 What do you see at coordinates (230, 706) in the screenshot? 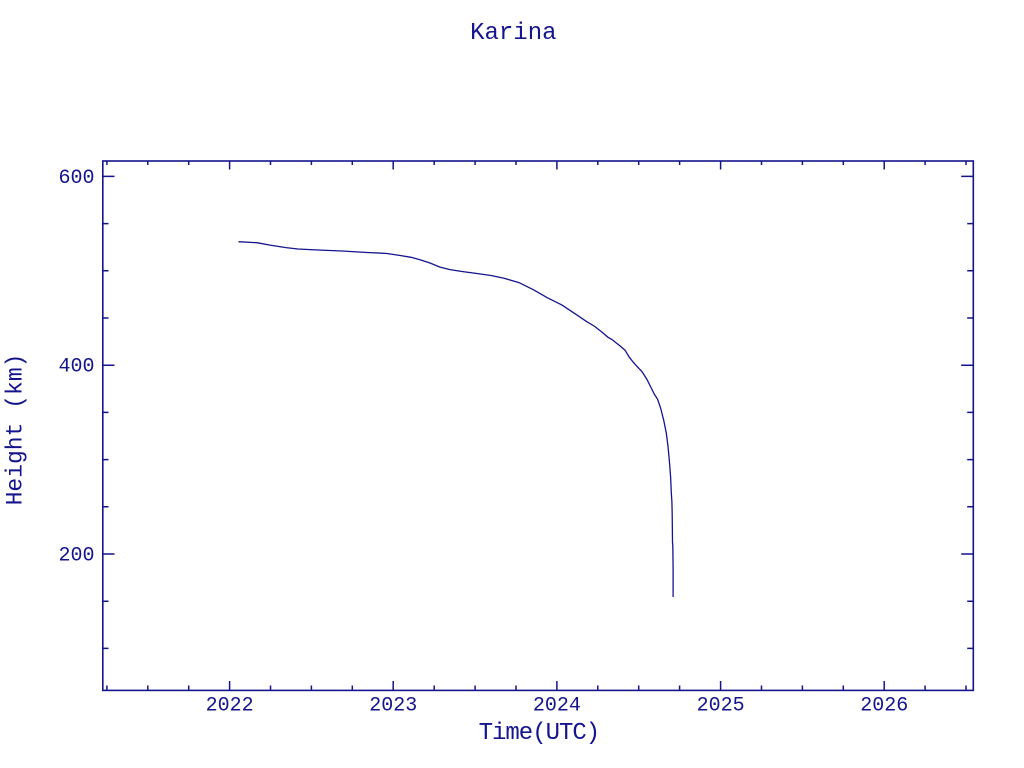
I see `svg-text: 2022` at bounding box center [230, 706].